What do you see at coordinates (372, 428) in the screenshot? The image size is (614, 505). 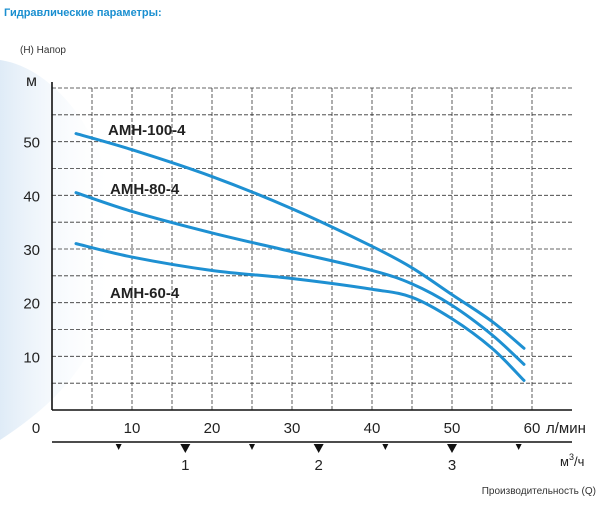 I see `x-tick-label: 40` at bounding box center [372, 428].